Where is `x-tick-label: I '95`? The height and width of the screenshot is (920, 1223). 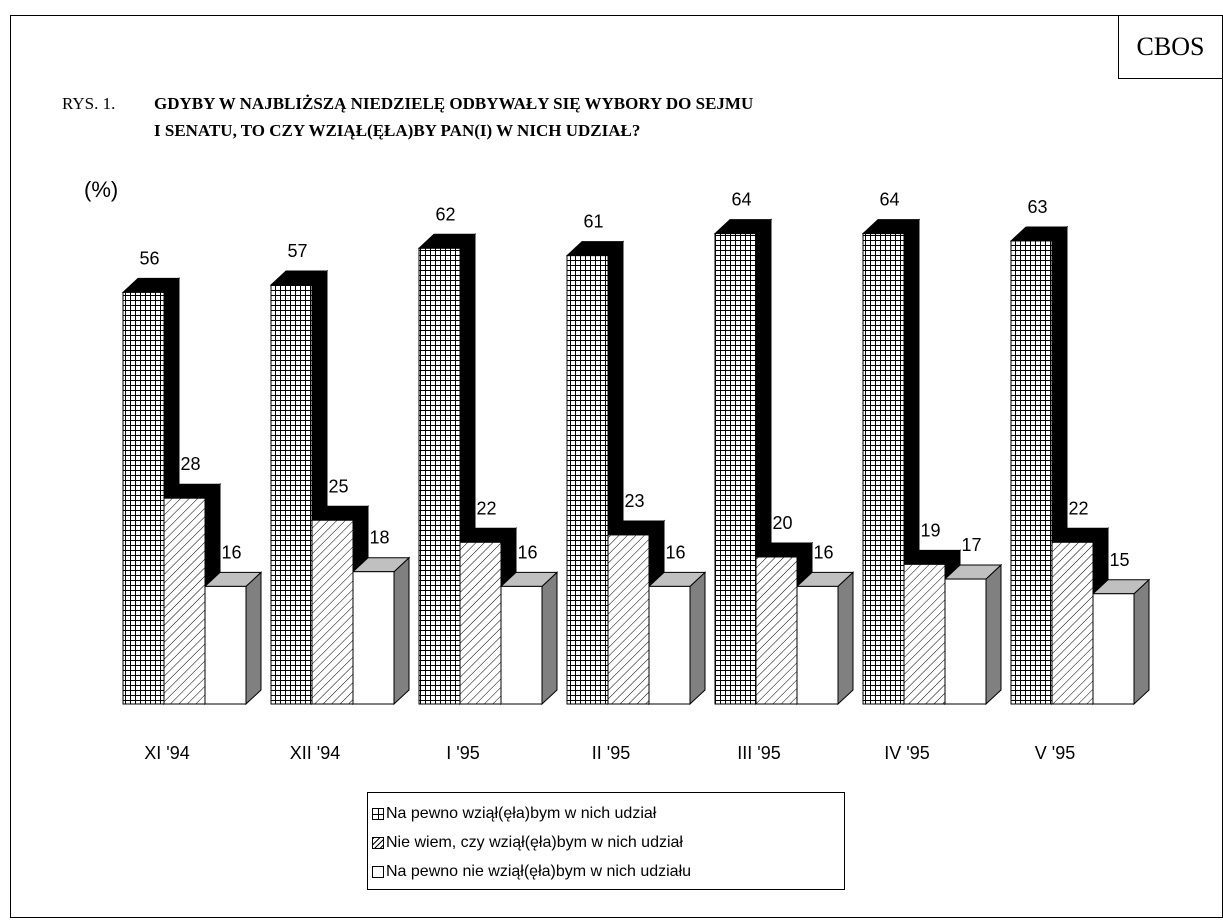
x-tick-label: I '95 is located at coordinates (462, 753).